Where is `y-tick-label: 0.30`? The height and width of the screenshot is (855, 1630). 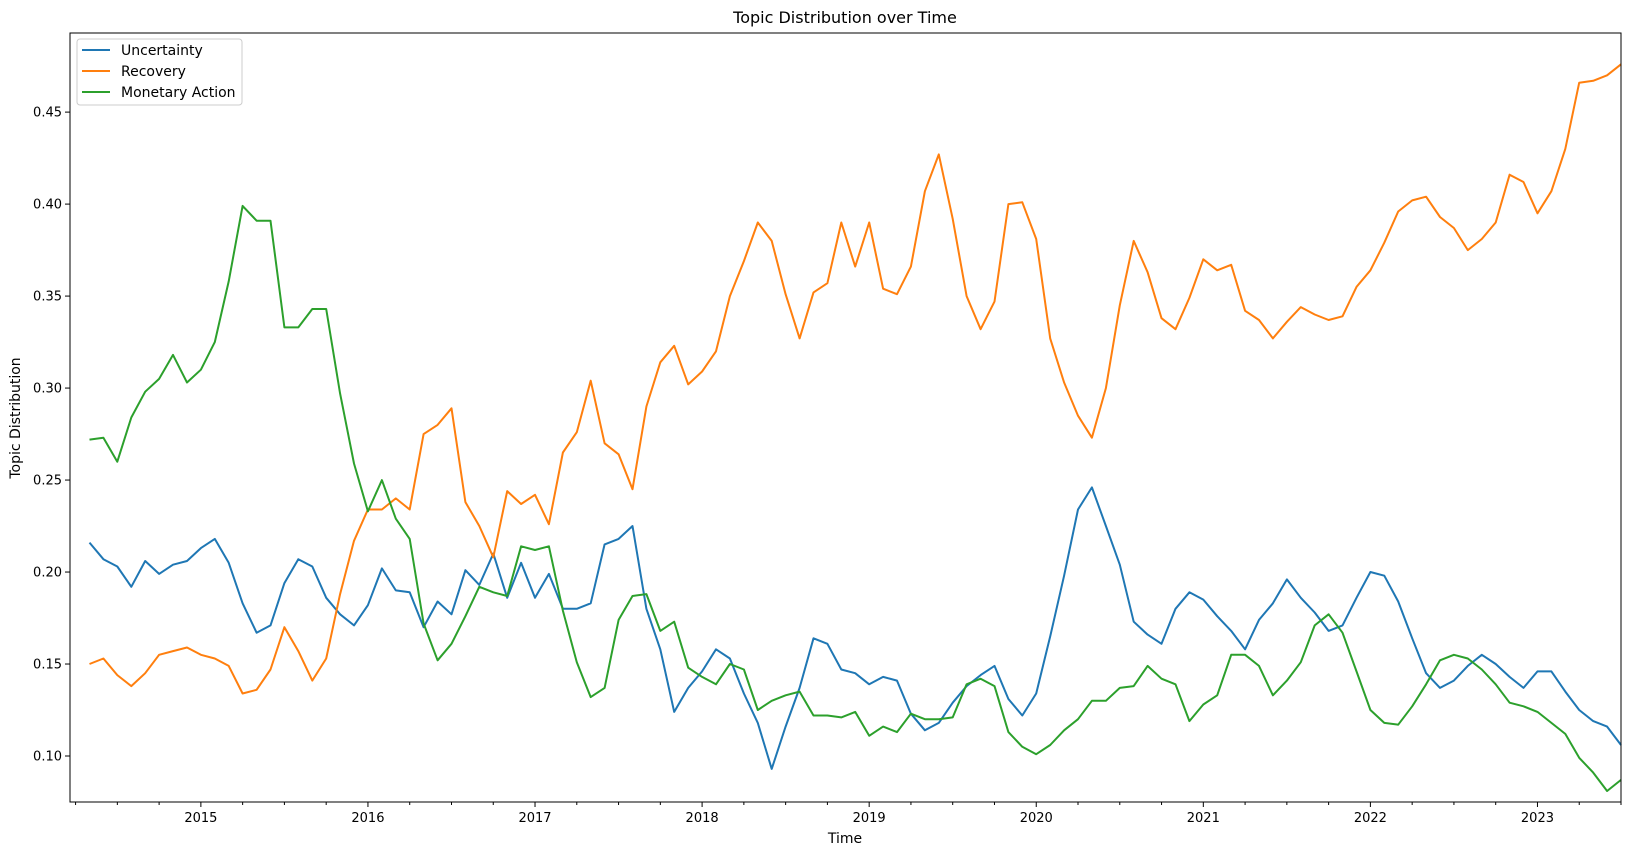
y-tick-label: 0.30 is located at coordinates (47, 389).